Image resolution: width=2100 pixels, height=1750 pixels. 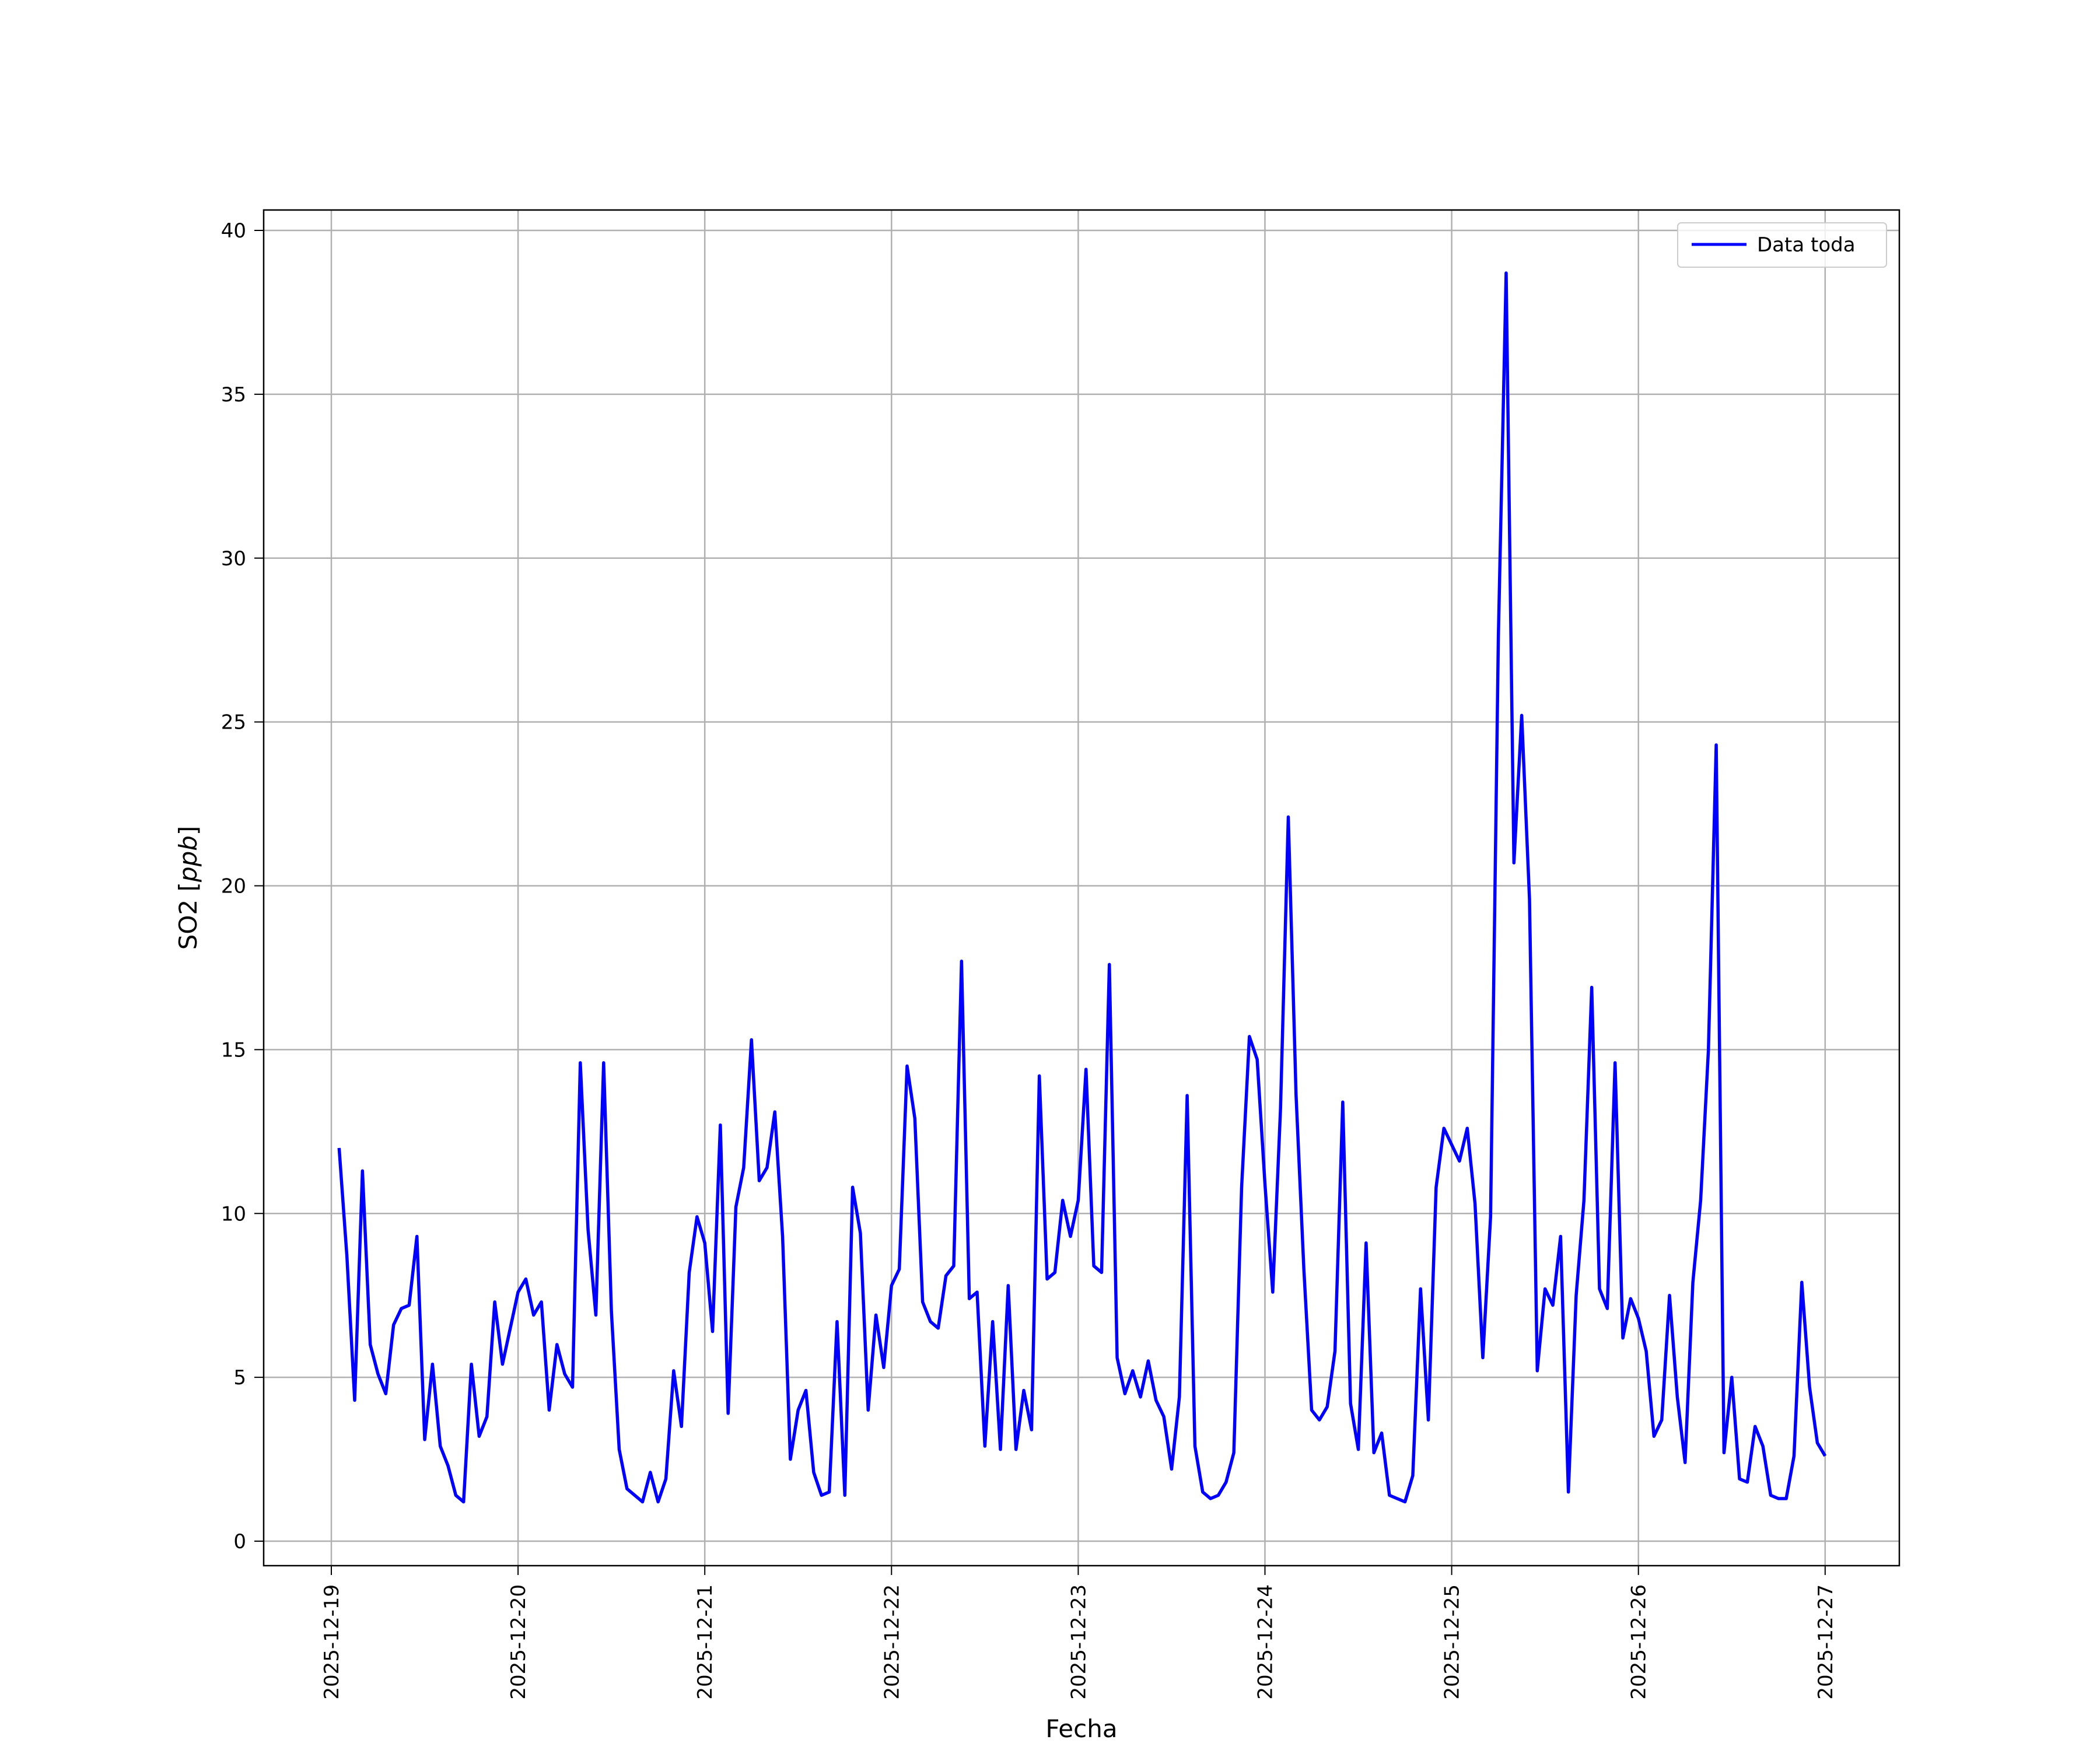 What do you see at coordinates (1452, 1642) in the screenshot?
I see `x-tick-label: 2025-12-25` at bounding box center [1452, 1642].